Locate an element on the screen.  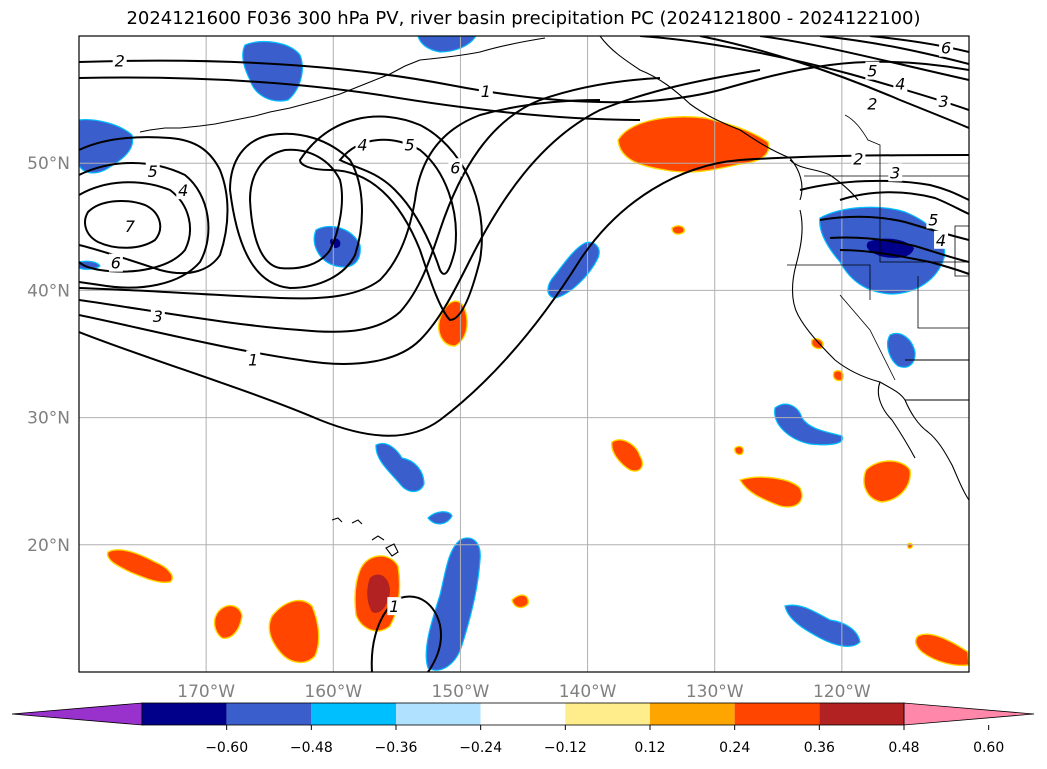
pv-contour-east-jet-b is located at coordinates (904, 203).